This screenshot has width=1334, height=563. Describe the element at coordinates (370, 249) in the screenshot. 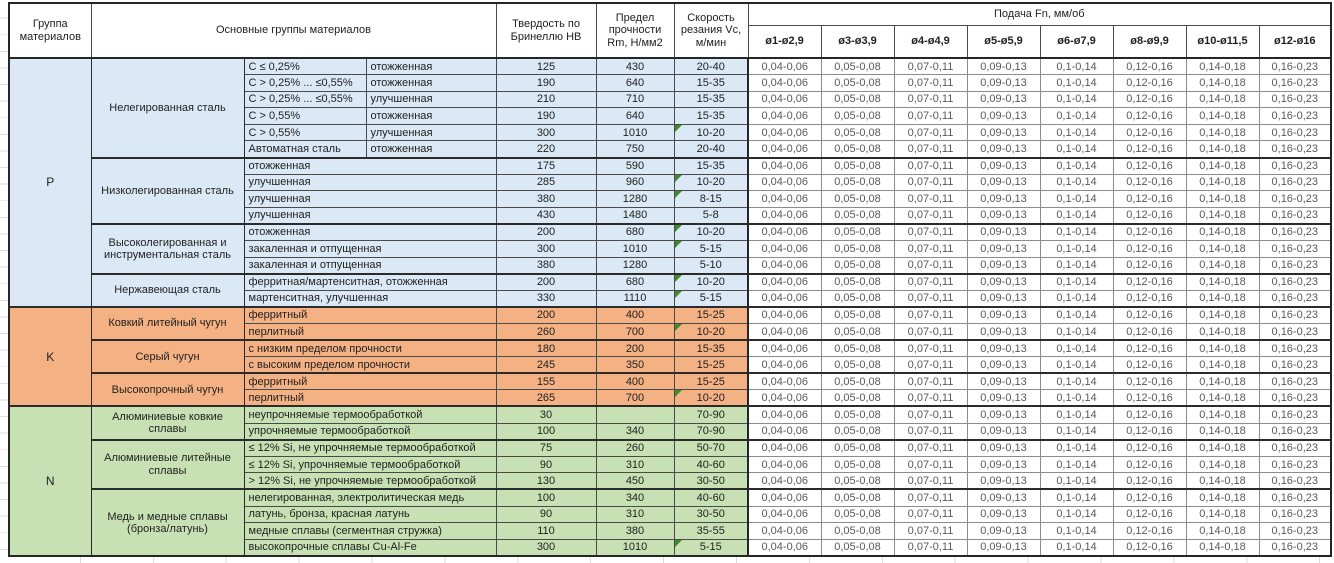

I see `material-condition-cell: закаленная и отпущенная` at that location.